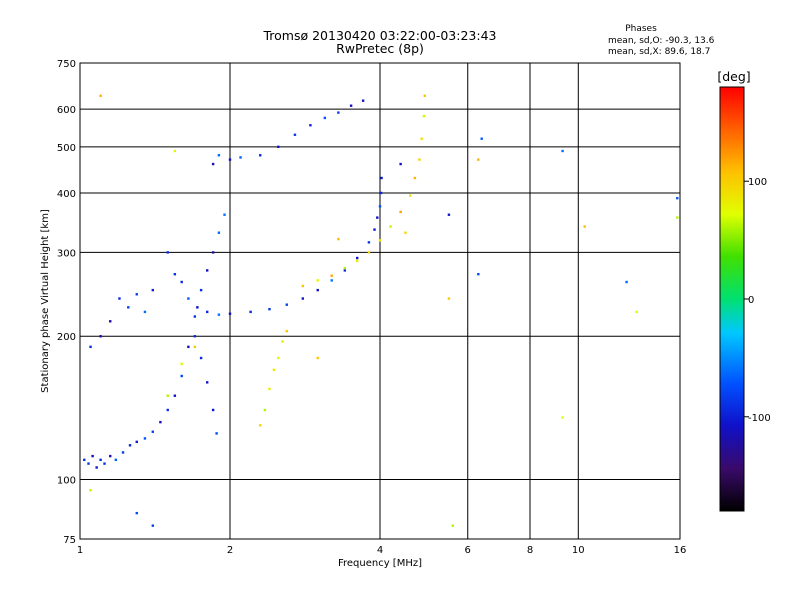 Image resolution: width=800 pixels, height=600 pixels. What do you see at coordinates (66, 64) in the screenshot?
I see `y-tick-label: 750` at bounding box center [66, 64].